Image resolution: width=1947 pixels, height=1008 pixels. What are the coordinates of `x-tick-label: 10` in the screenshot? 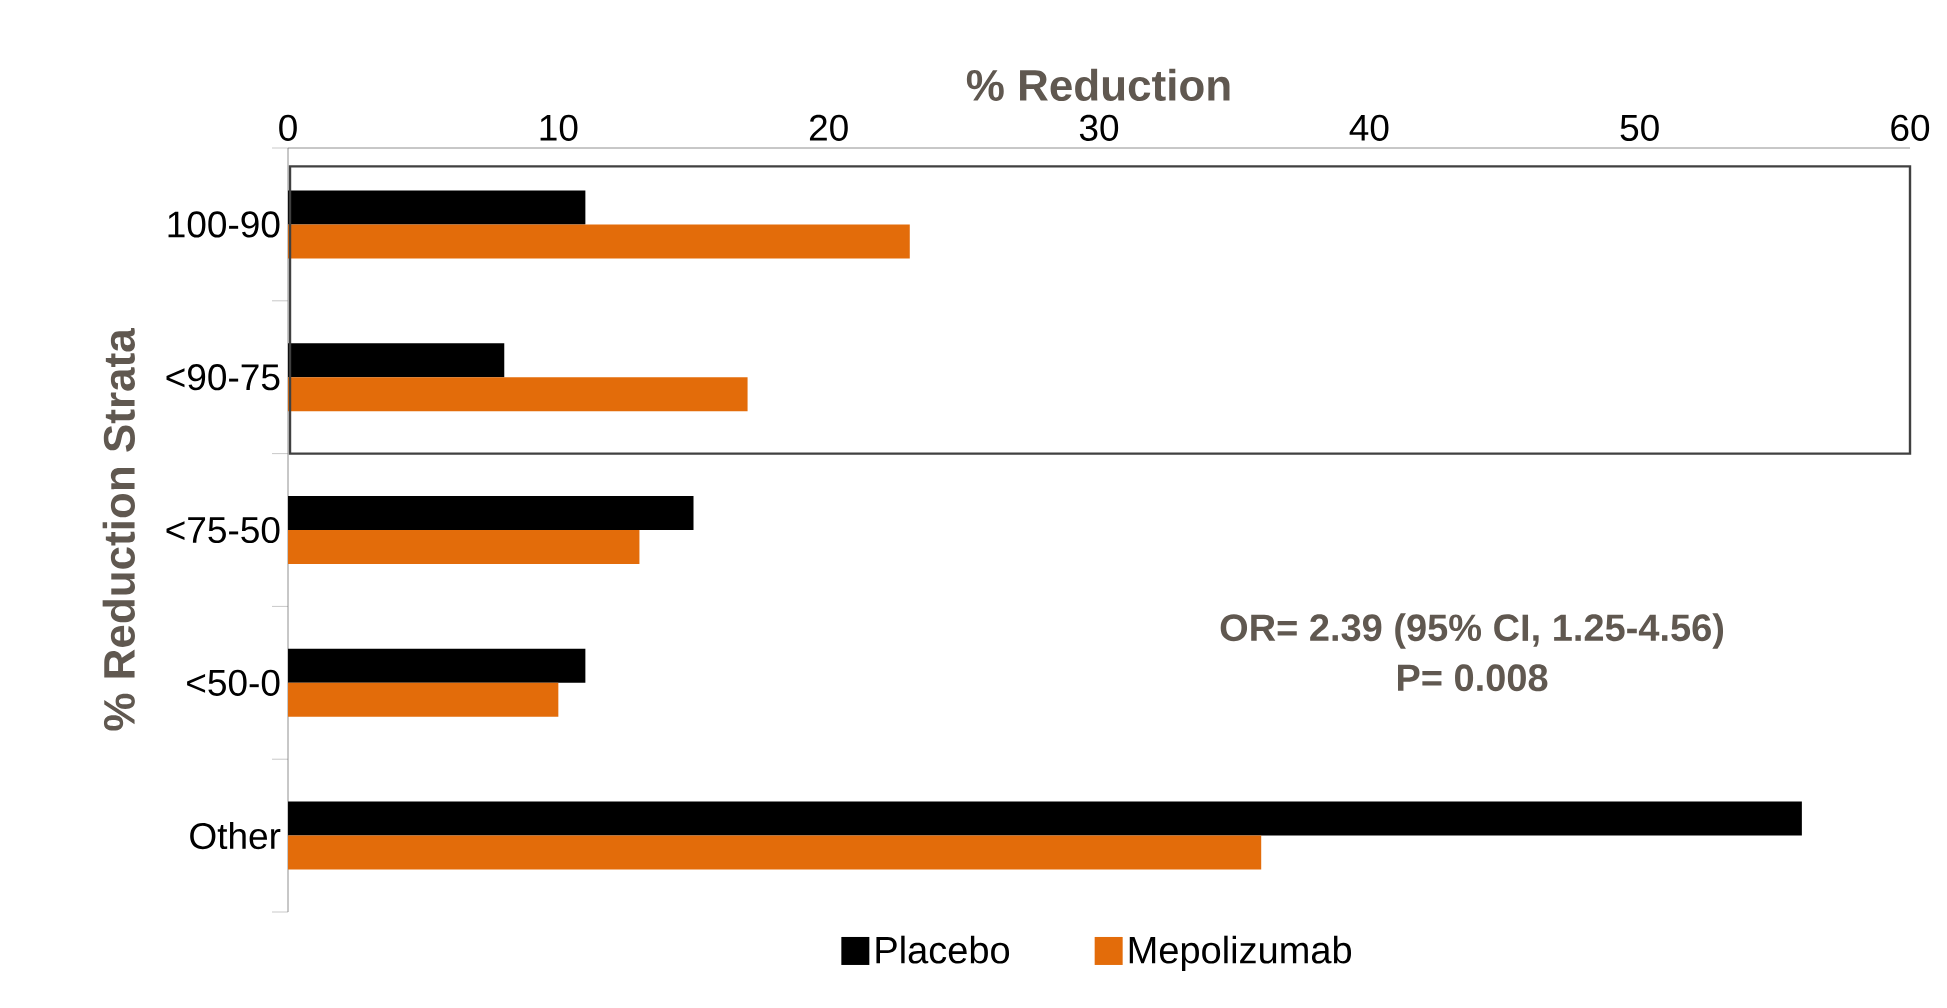 It's located at (559, 127).